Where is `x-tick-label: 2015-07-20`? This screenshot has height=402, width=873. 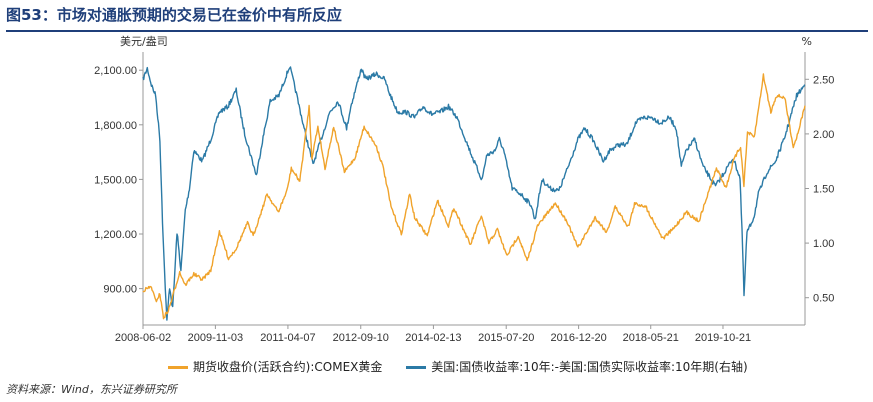 x-tick-label: 2015-07-20 is located at coordinates (506, 338).